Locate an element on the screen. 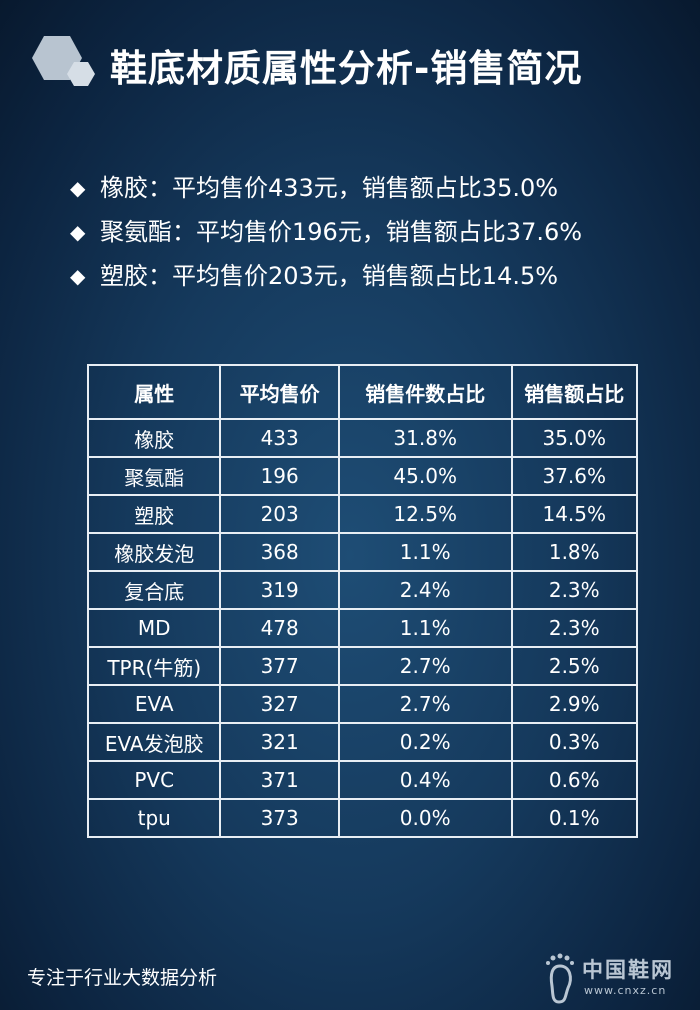 This screenshot has width=700, height=1010. cell-unit-share: 31.8% is located at coordinates (425, 438).